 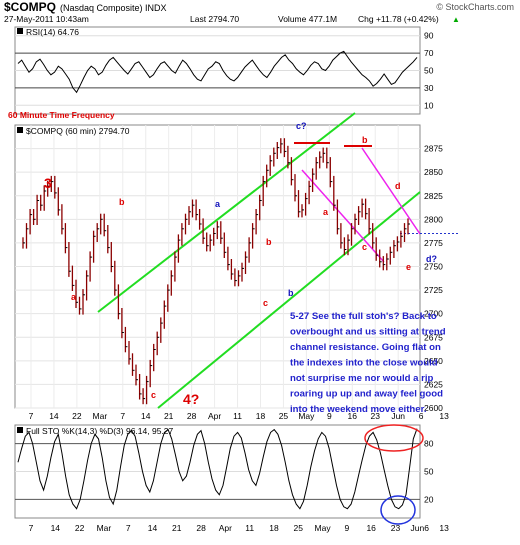 What do you see at coordinates (365, 140) in the screenshot?
I see `wave-label-b3: b` at bounding box center [365, 140].